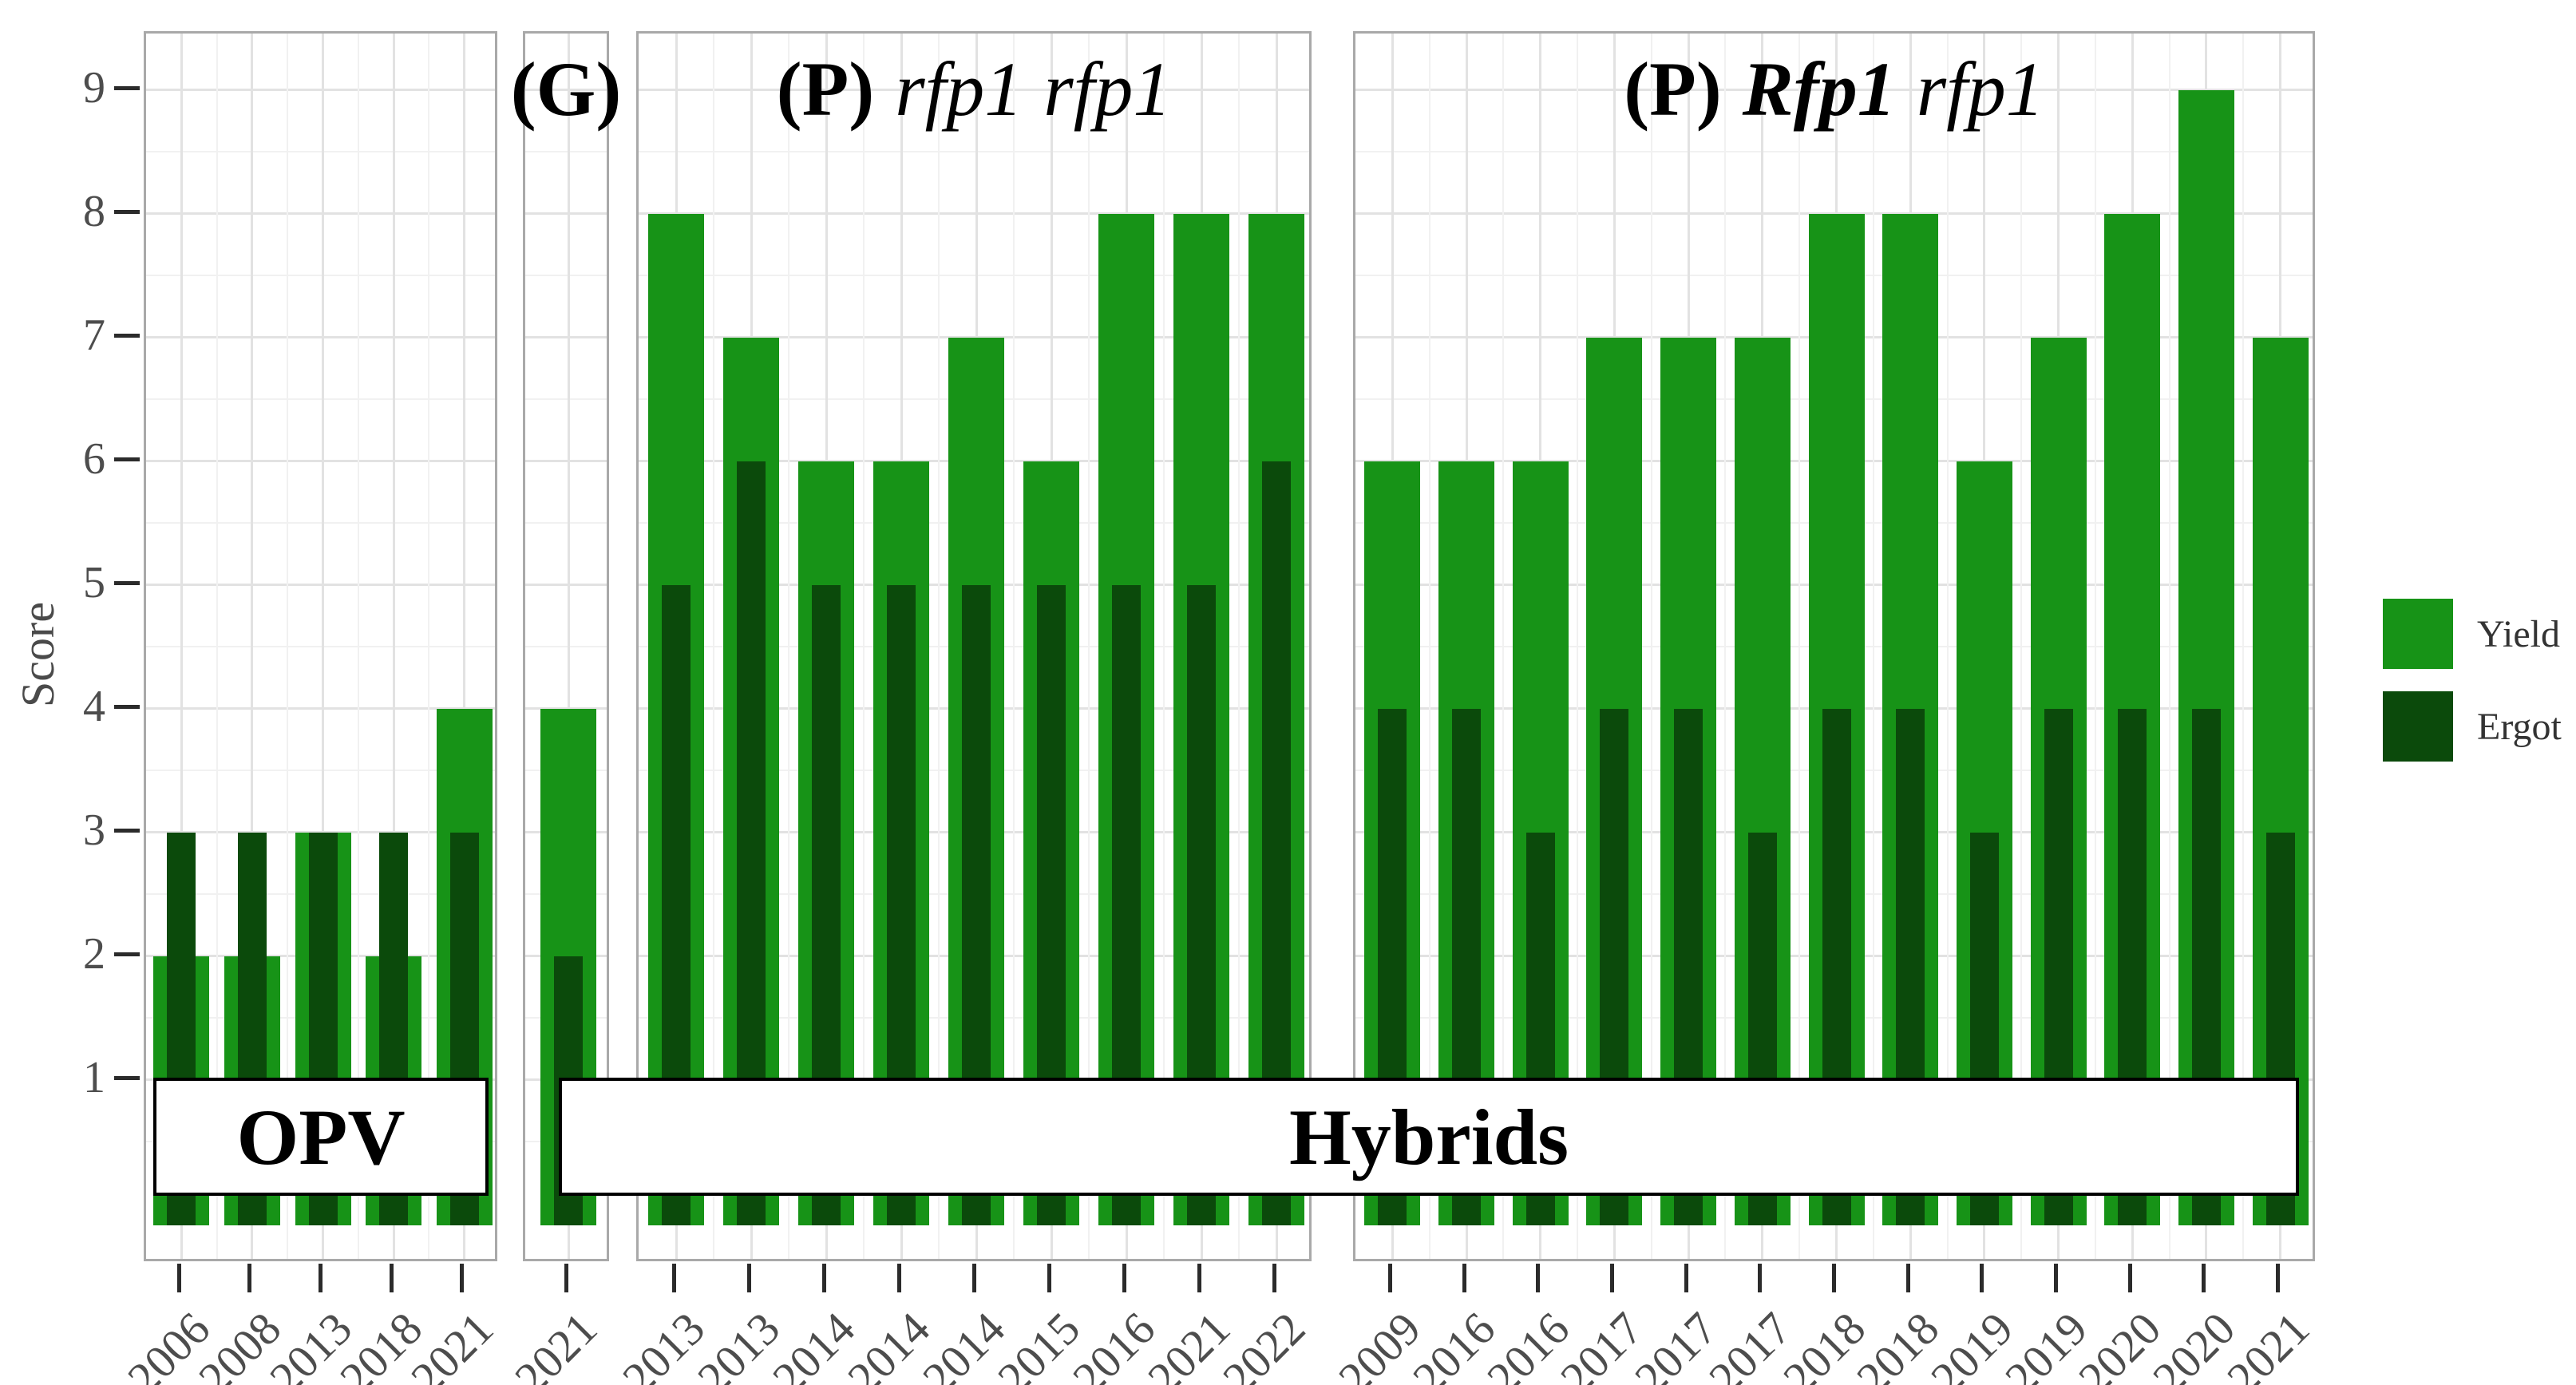 The height and width of the screenshot is (1385, 2576). What do you see at coordinates (2418, 727) in the screenshot?
I see `legend-swatch-ergot` at bounding box center [2418, 727].